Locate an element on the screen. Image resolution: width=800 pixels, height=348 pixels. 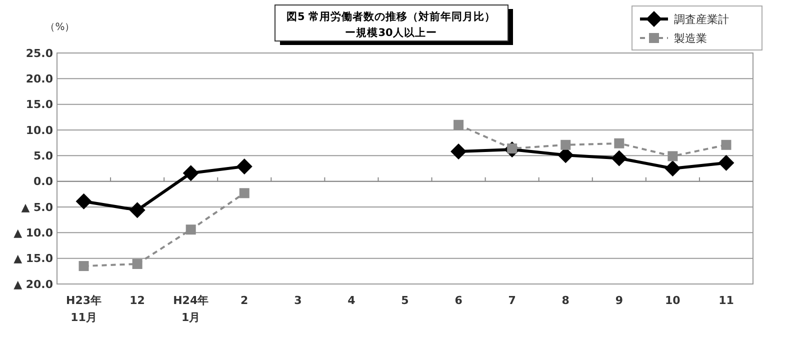
x-tick-label: 10 is located at coordinates (673, 300).